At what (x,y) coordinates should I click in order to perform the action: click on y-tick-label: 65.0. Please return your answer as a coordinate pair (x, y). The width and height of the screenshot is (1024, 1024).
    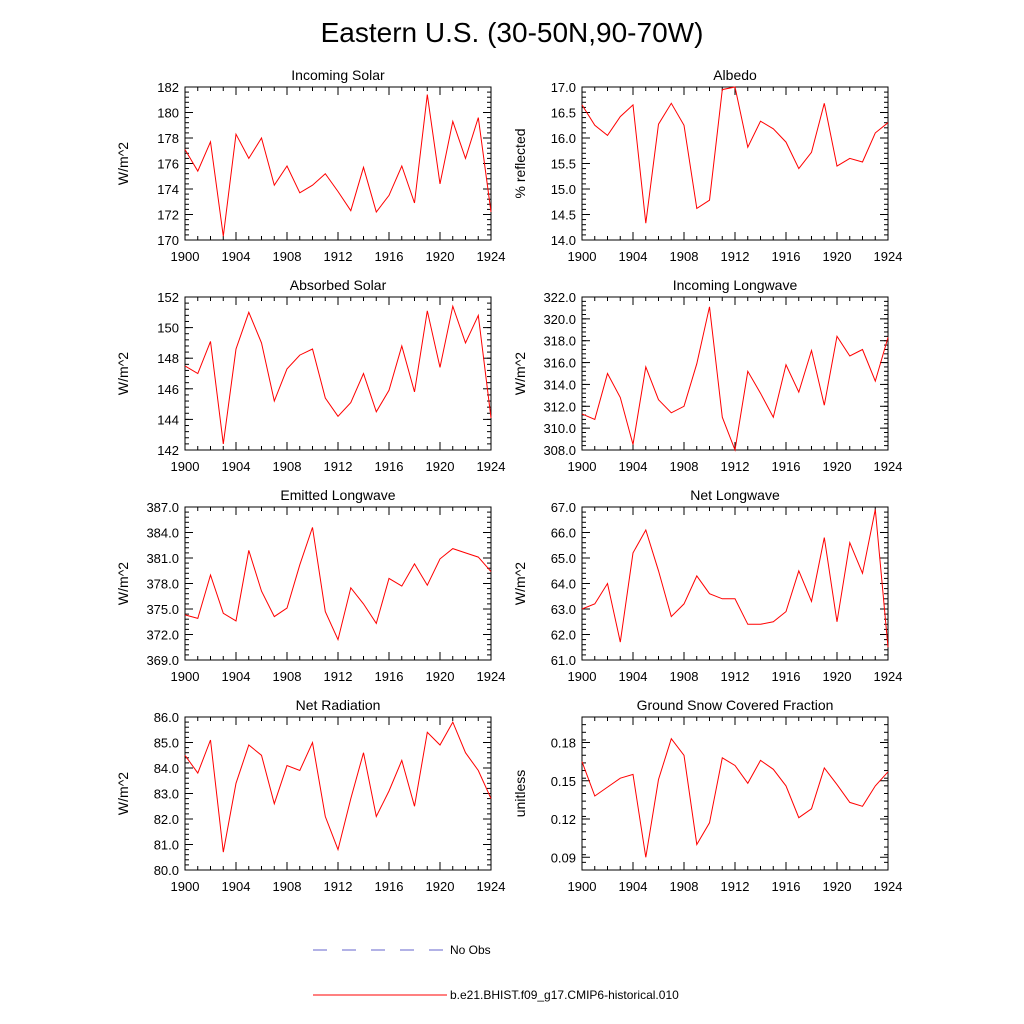
    Looking at the image, I should click on (563, 558).